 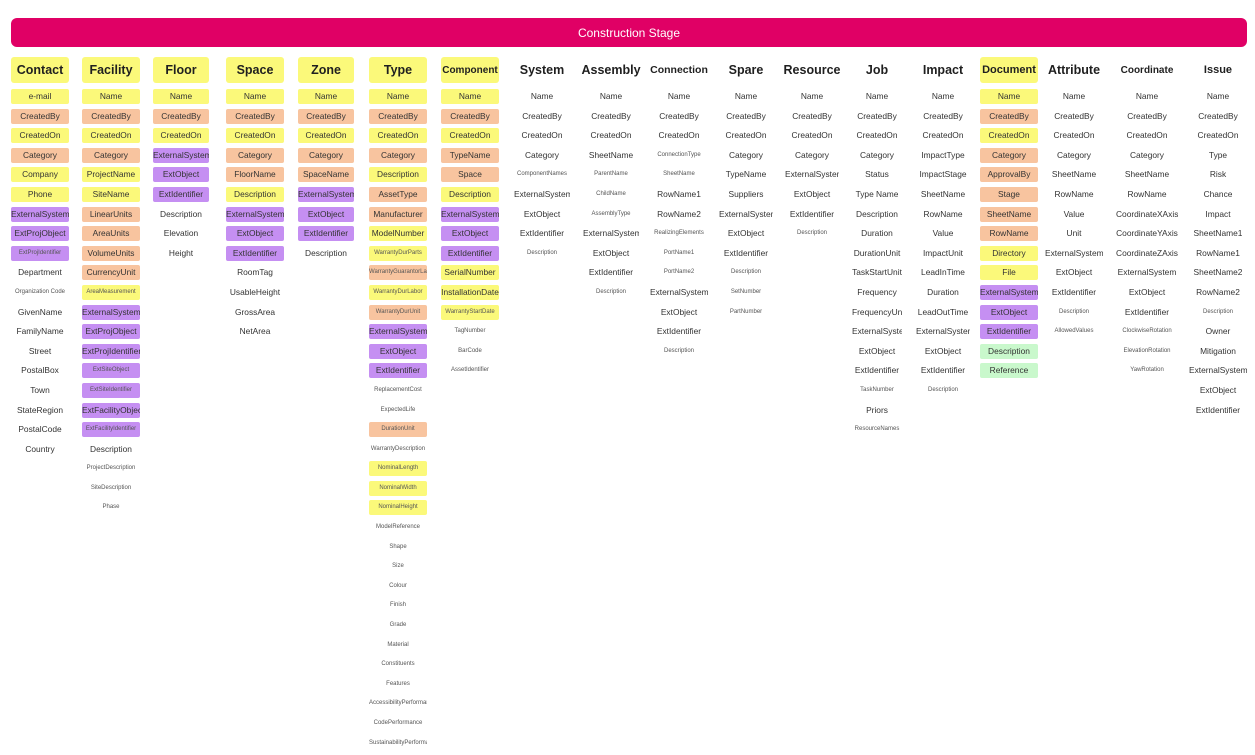 What do you see at coordinates (611, 193) in the screenshot?
I see `field-item: ChildName` at bounding box center [611, 193].